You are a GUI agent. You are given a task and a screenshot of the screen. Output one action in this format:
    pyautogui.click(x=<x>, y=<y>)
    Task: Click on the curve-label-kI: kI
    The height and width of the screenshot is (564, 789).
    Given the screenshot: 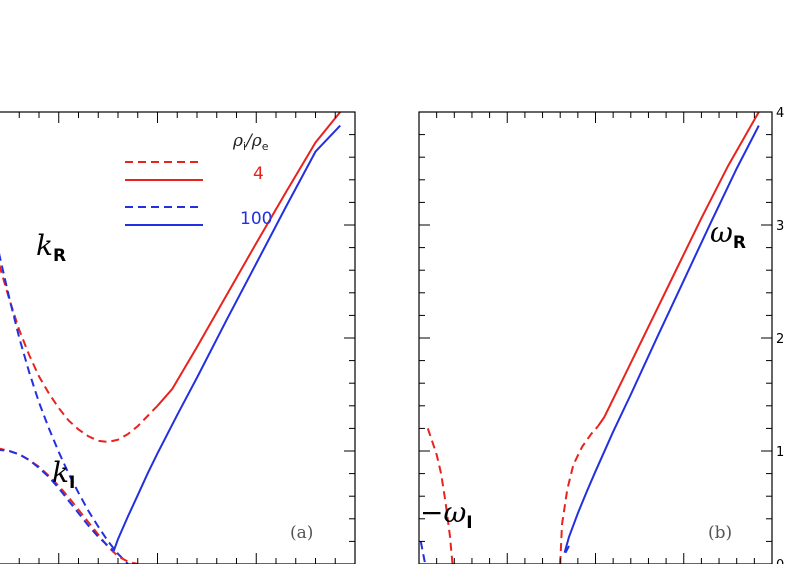 What is the action you would take?
    pyautogui.click(x=63, y=474)
    